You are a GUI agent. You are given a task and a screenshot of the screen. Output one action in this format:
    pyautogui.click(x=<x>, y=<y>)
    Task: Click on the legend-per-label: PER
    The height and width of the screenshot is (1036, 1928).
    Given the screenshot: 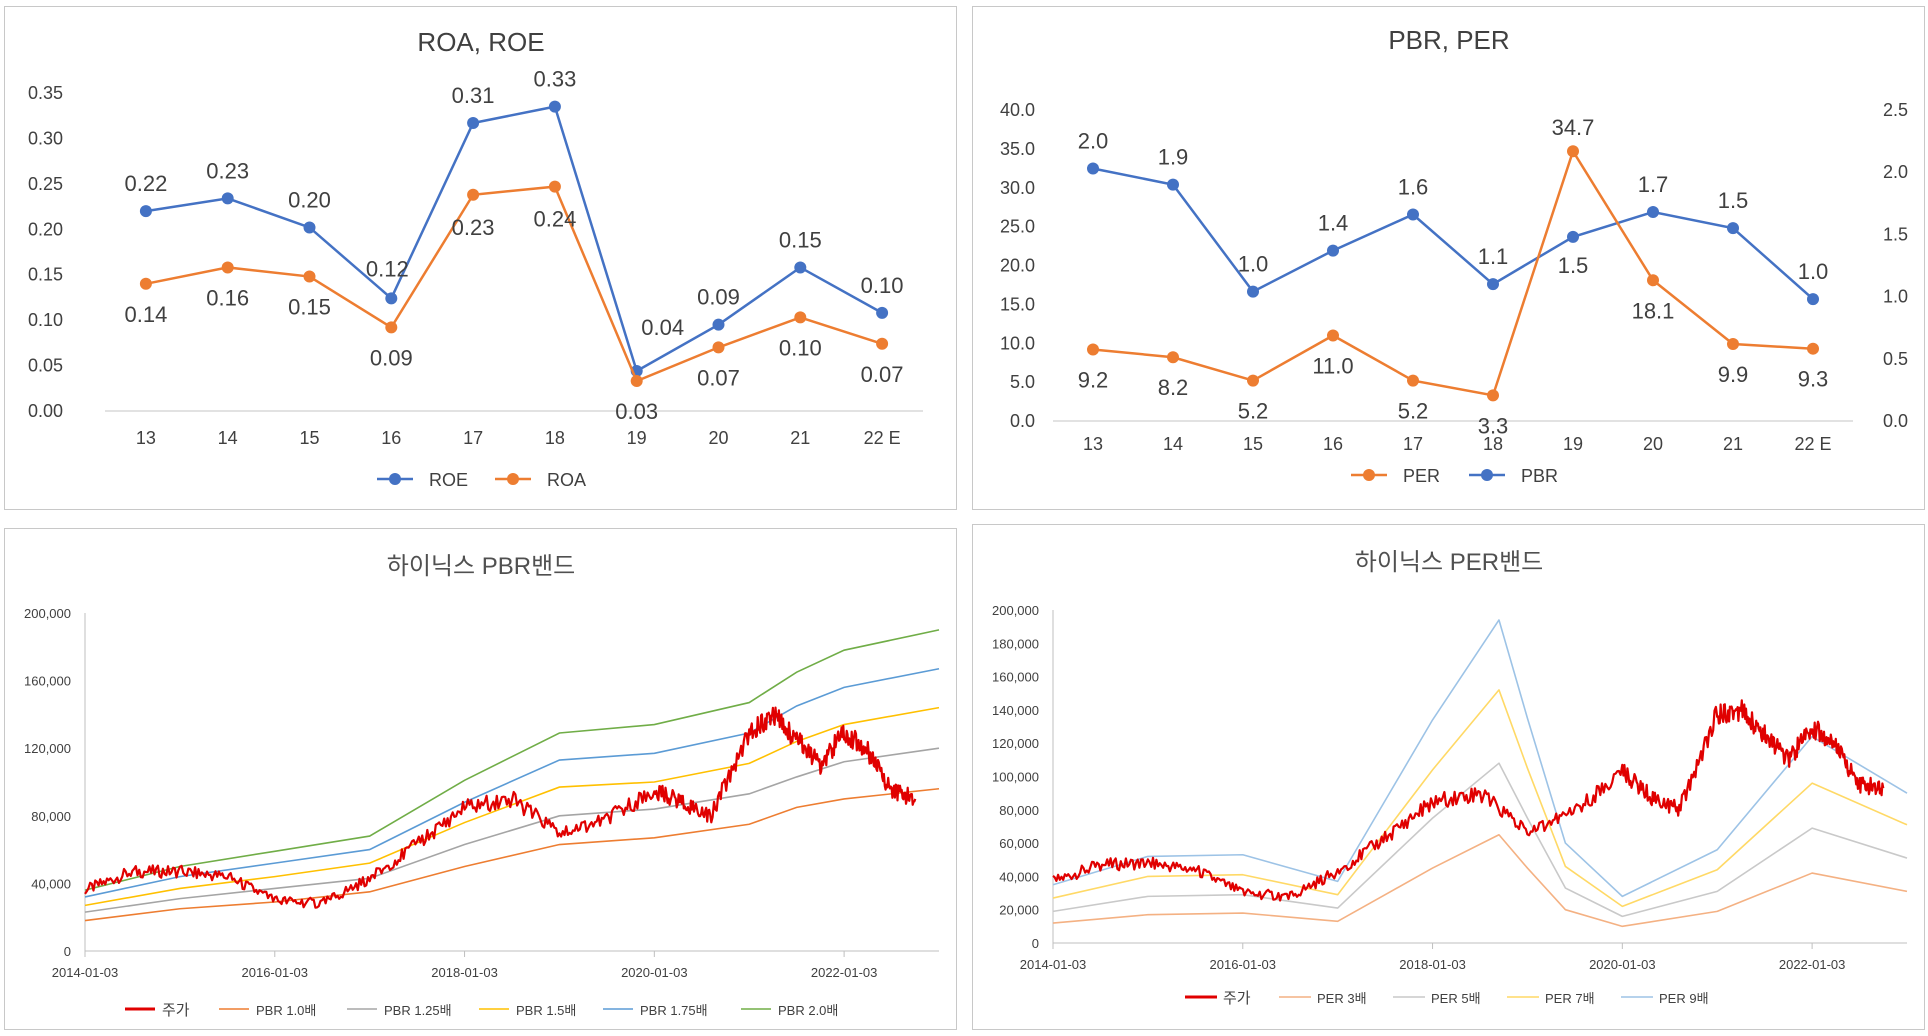 What is the action you would take?
    pyautogui.click(x=1421, y=476)
    